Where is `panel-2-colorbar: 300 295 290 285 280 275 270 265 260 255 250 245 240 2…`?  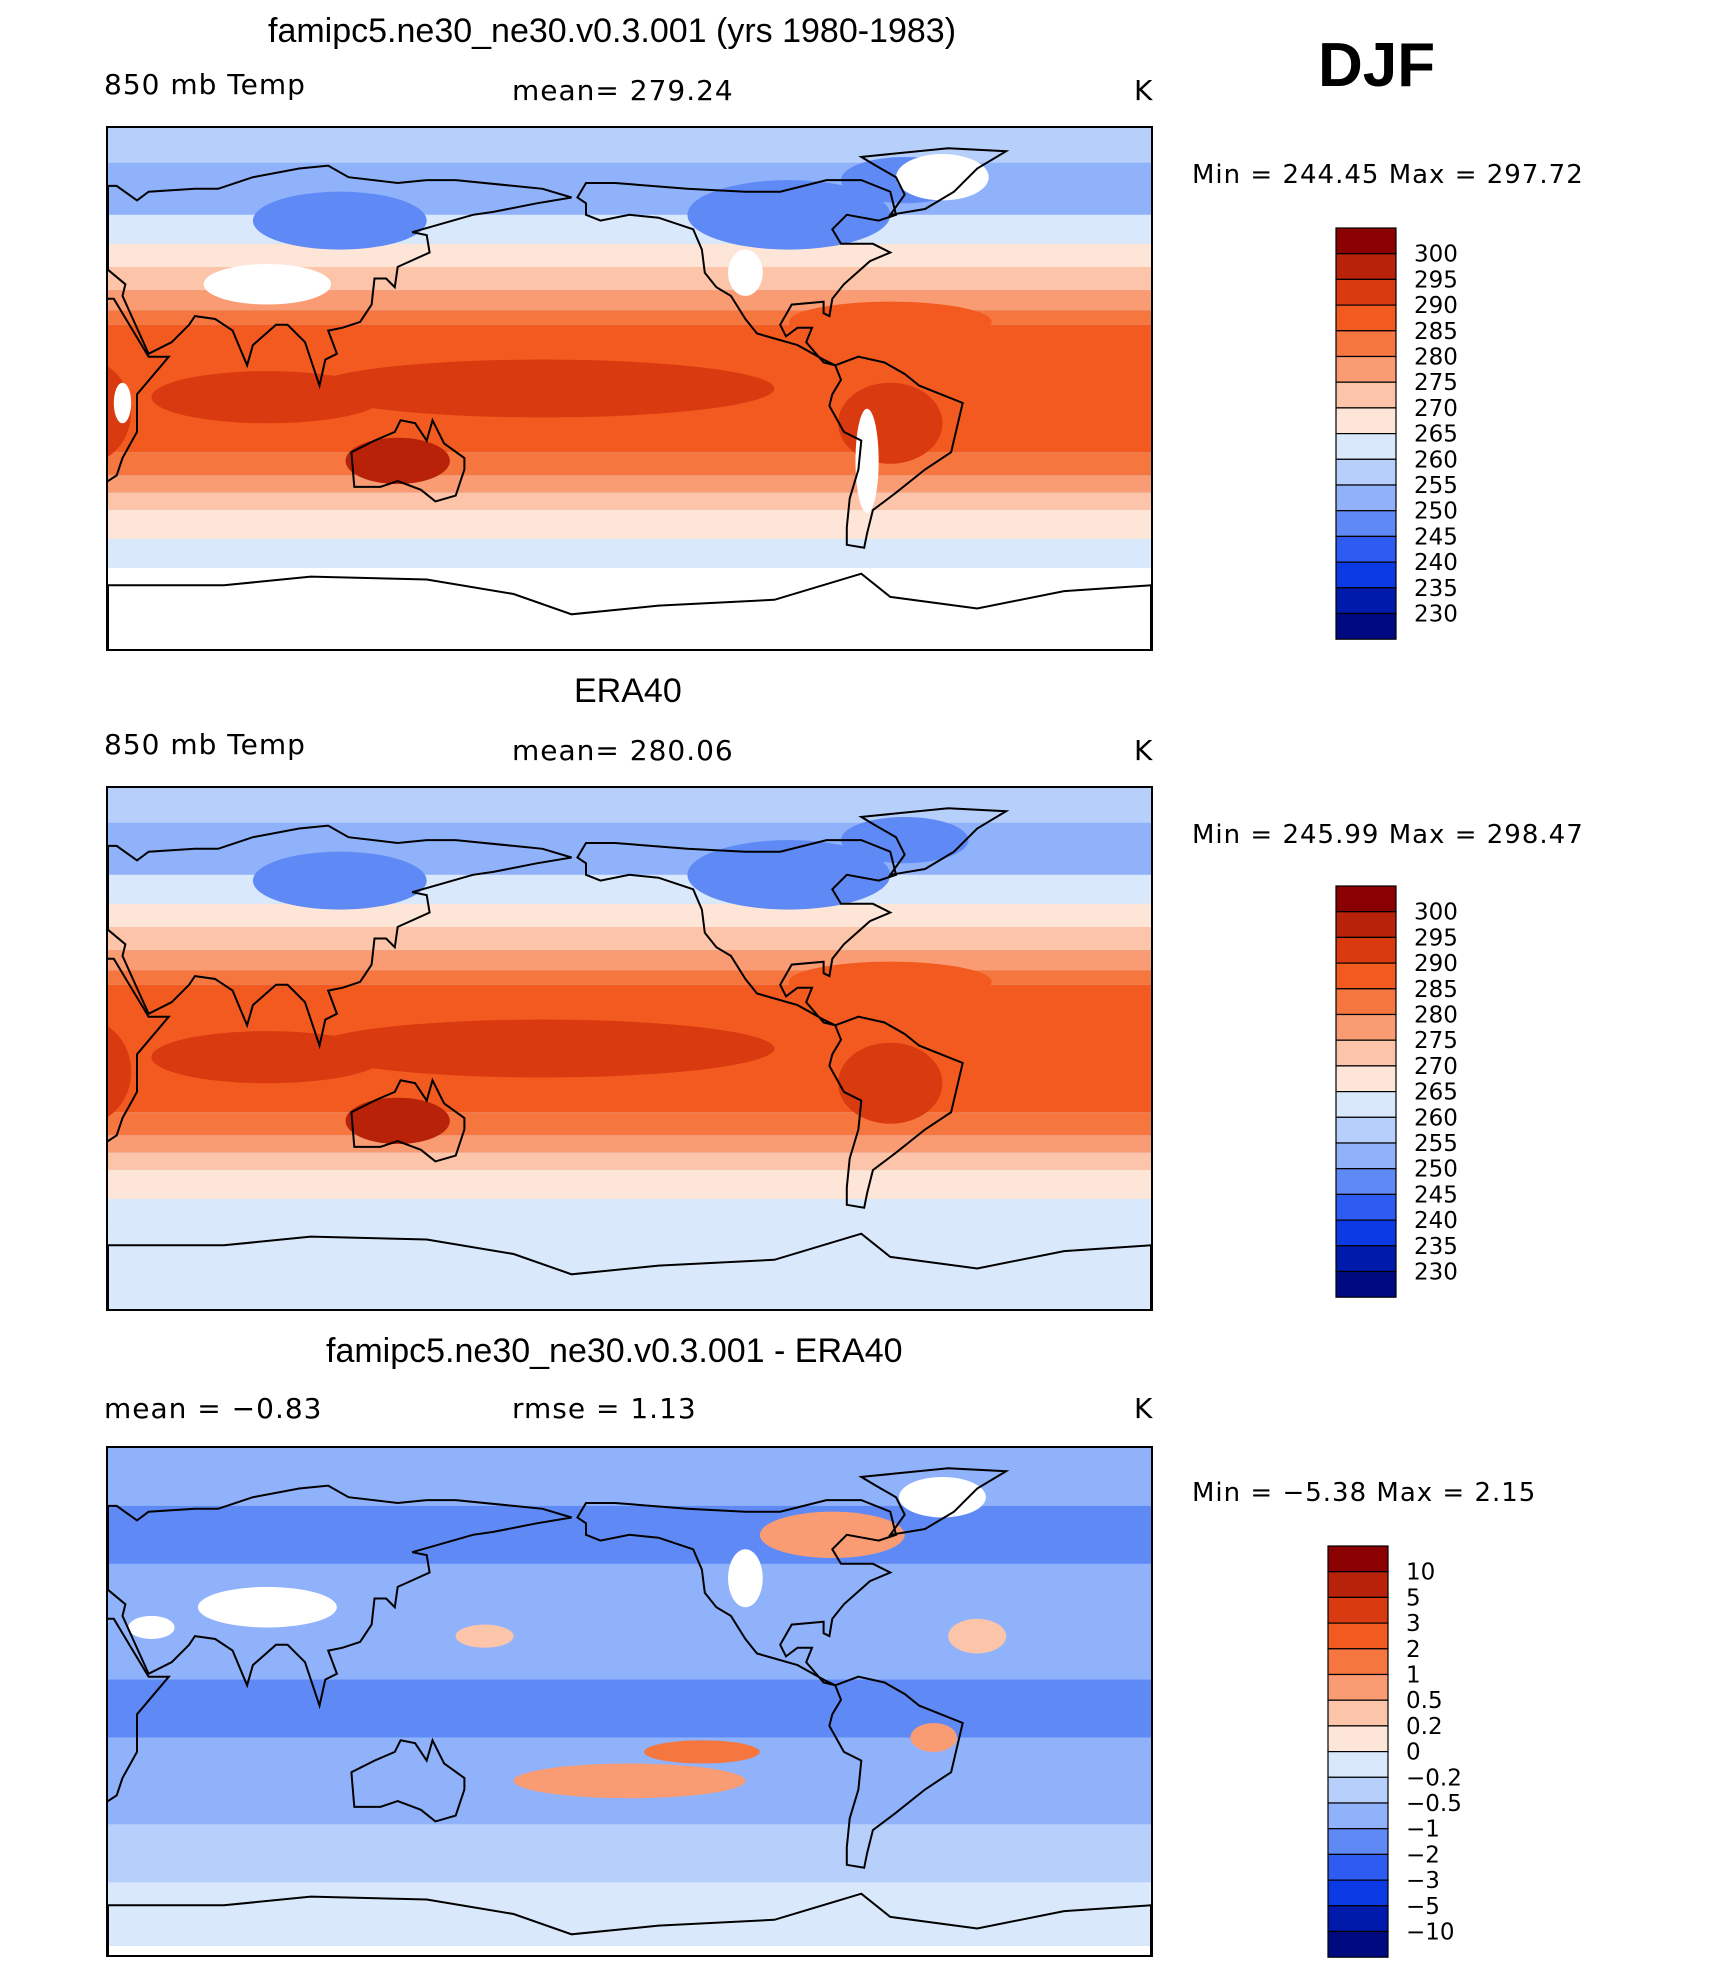 panel-2-colorbar: 300 295 290 285 280 275 270 265 260 255 250 245 240 2… is located at coordinates (1435, 1093).